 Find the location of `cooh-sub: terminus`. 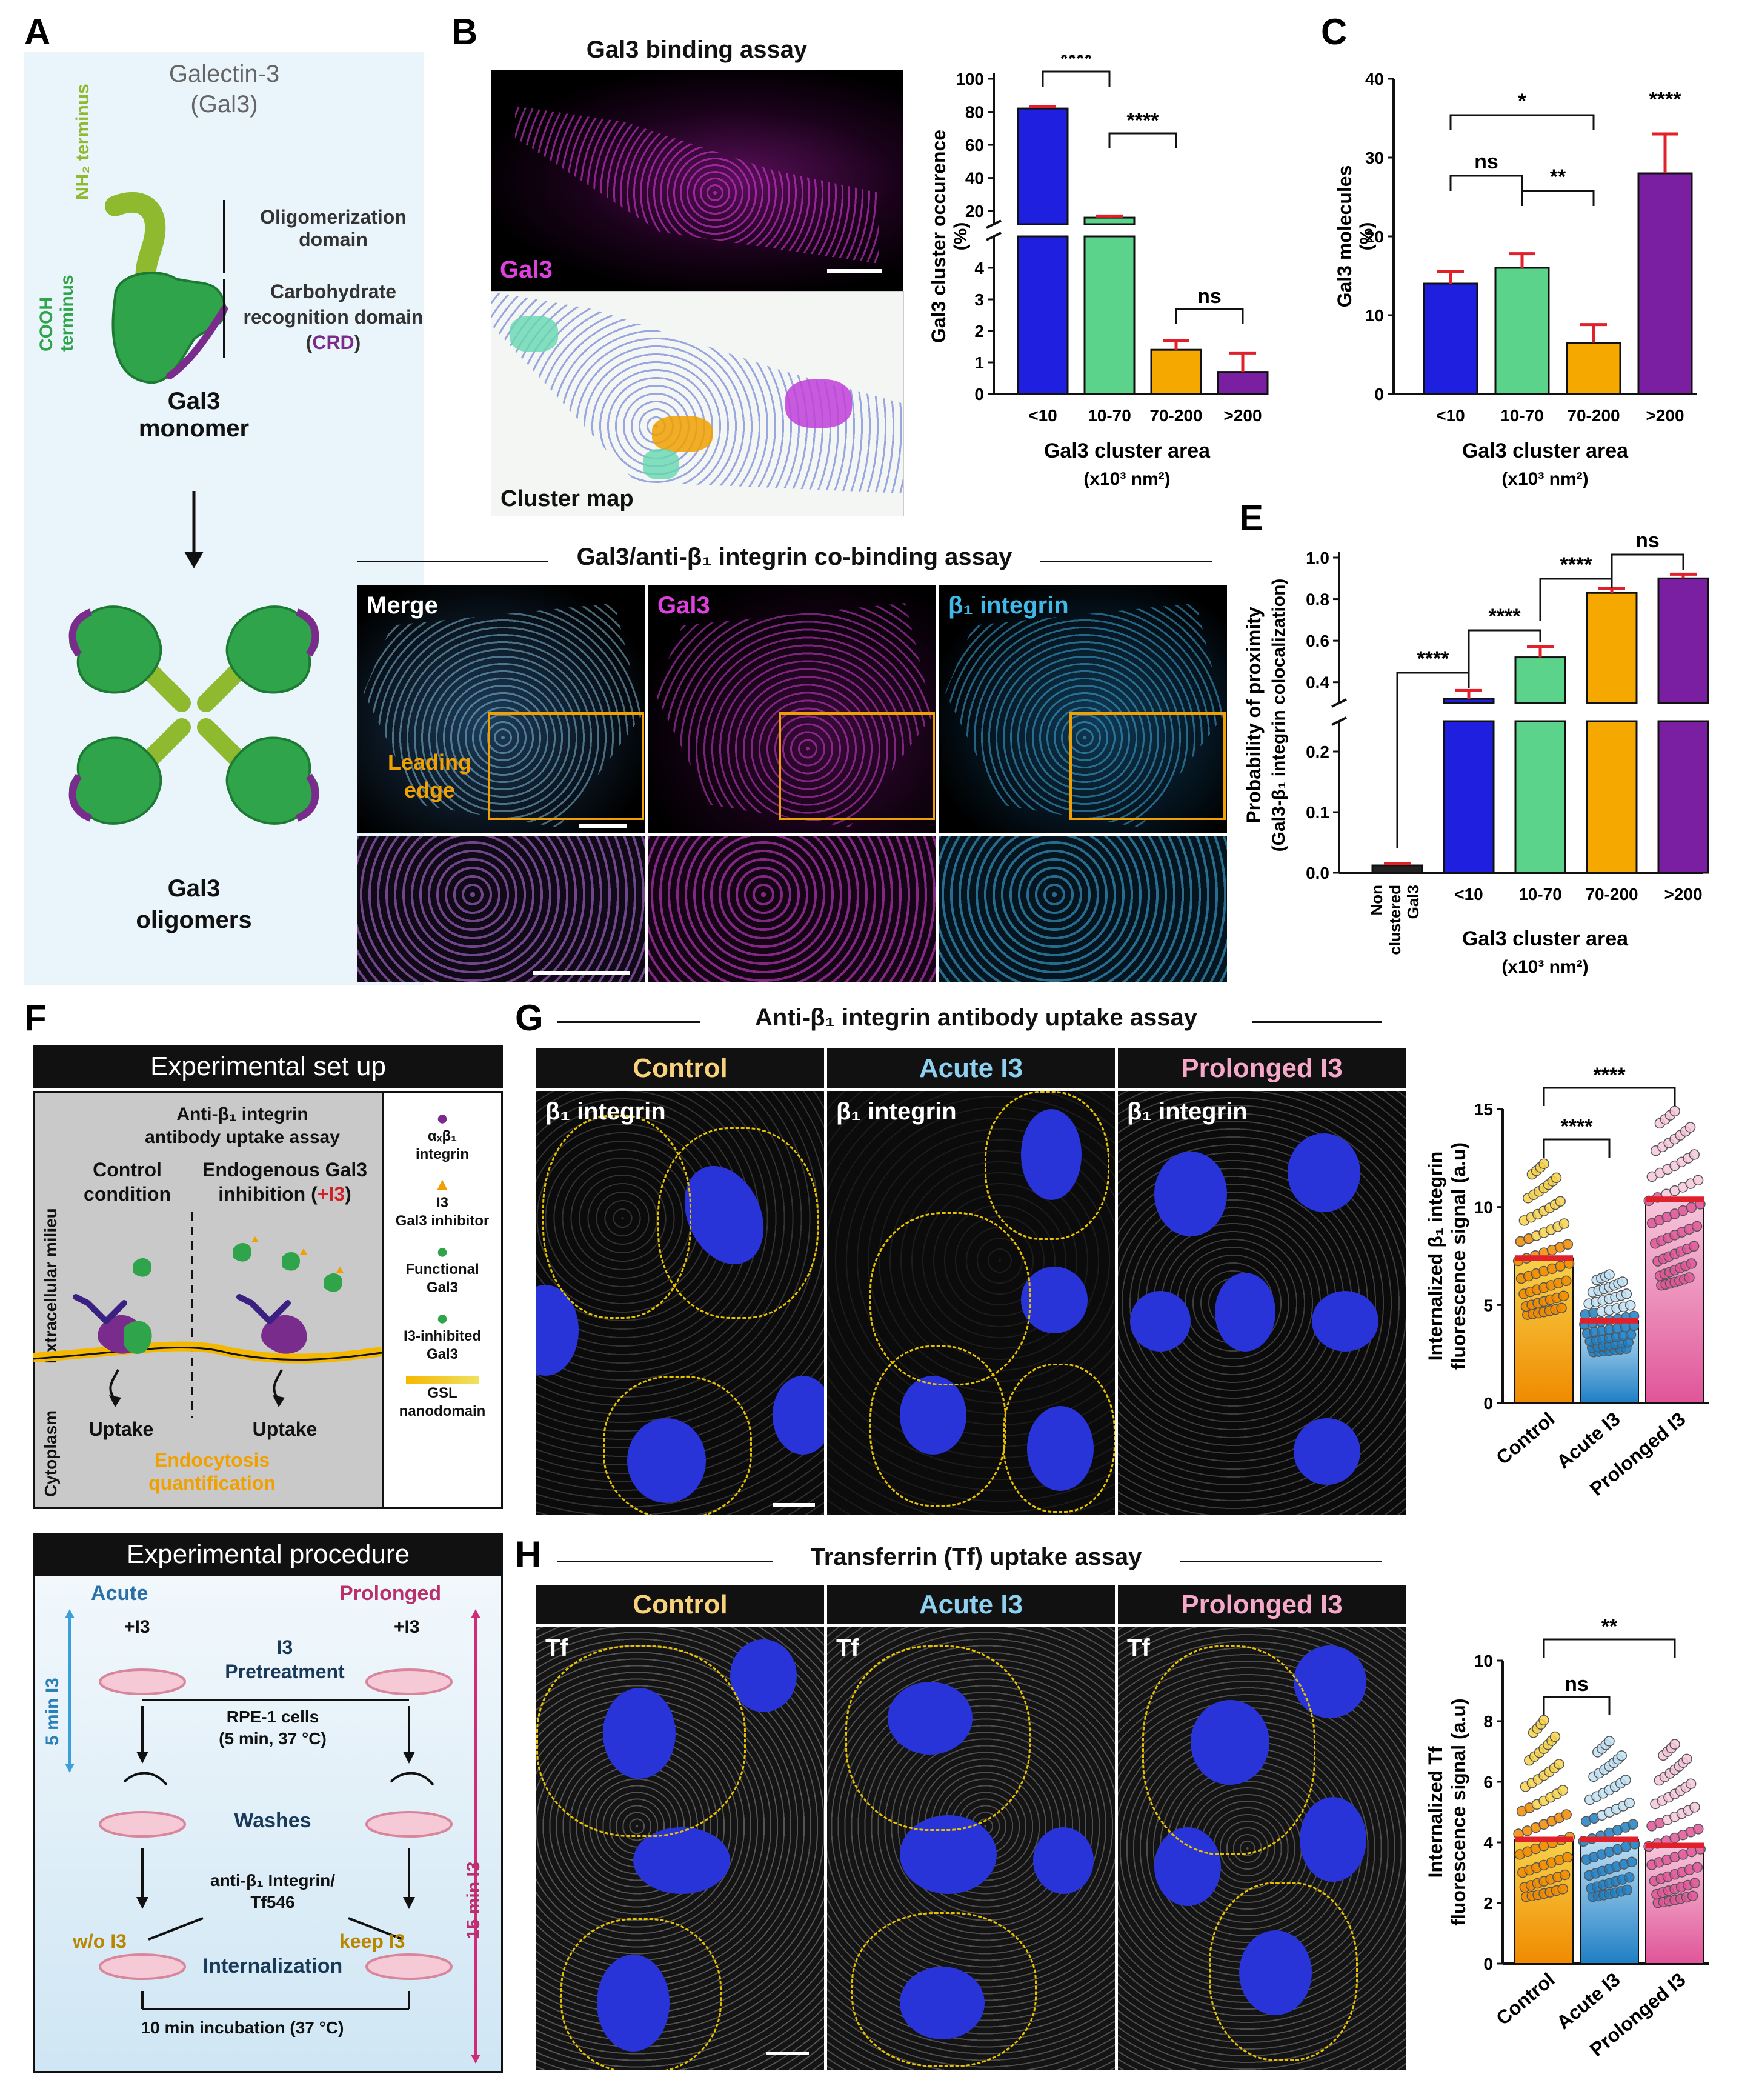

cooh-sub: terminus is located at coordinates (67, 313).